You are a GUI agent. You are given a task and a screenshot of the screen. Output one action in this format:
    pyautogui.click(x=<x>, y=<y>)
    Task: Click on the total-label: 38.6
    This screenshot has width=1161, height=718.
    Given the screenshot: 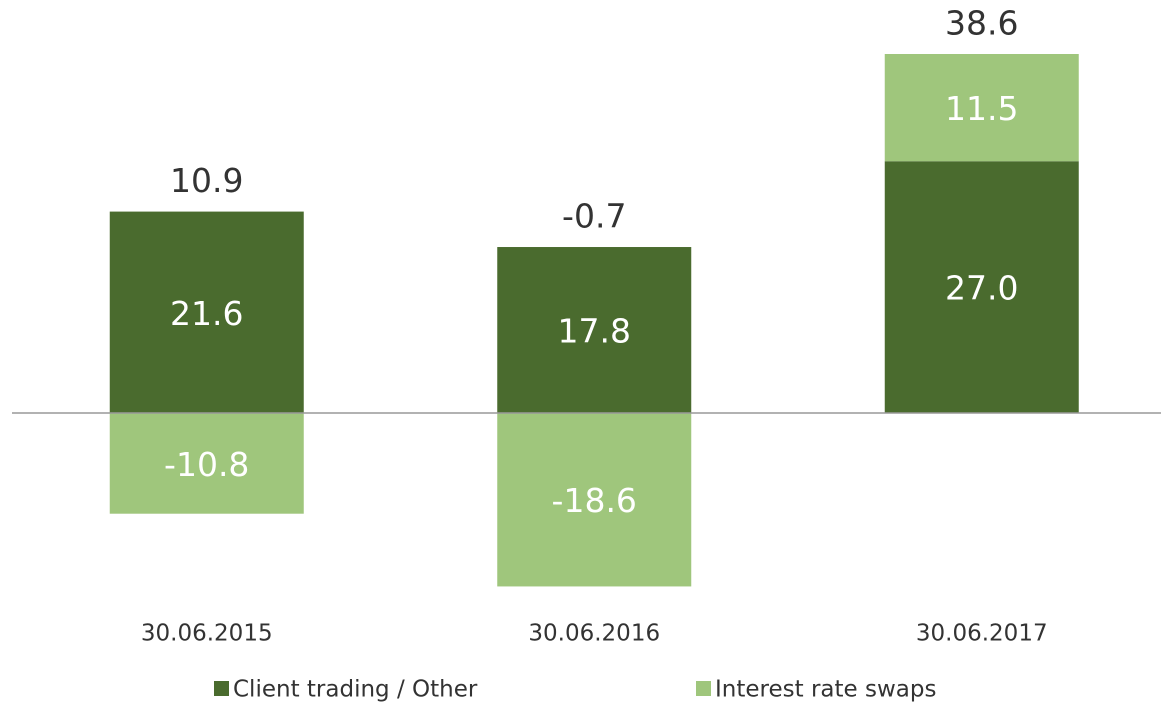 What is the action you would take?
    pyautogui.click(x=981, y=23)
    